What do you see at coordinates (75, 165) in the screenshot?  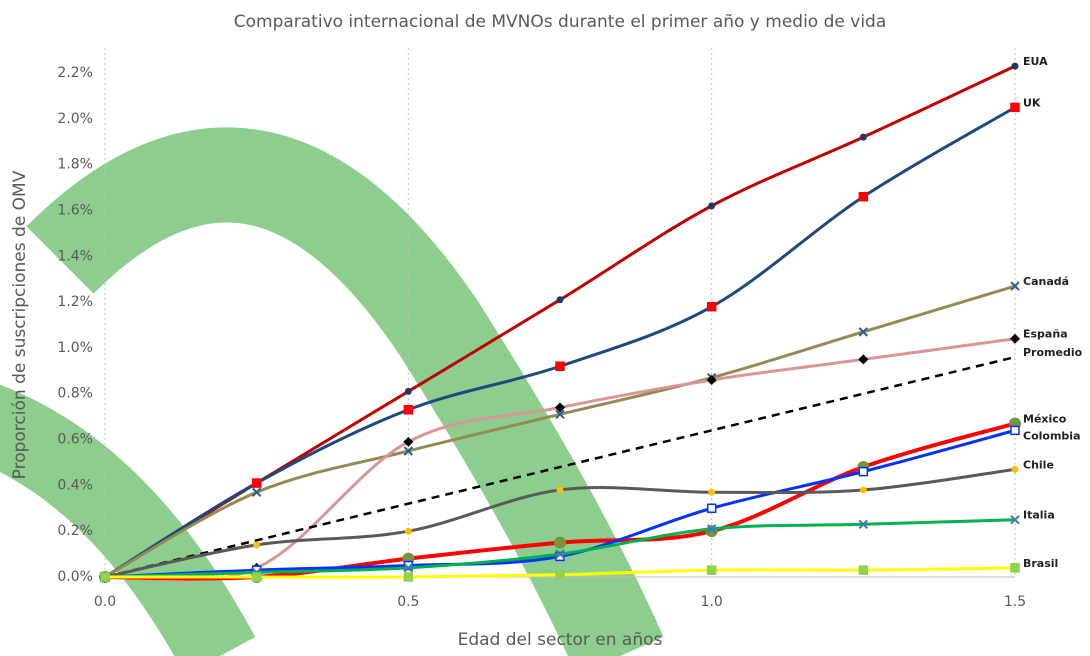 I see `y-tick-label: 1.8%` at bounding box center [75, 165].